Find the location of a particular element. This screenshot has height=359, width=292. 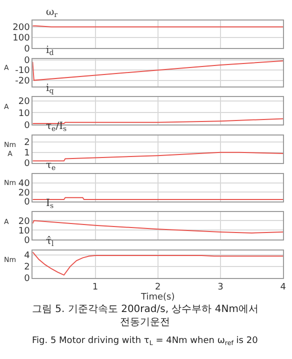

chart-title: i$_{d}$ is located at coordinates (50, 51).